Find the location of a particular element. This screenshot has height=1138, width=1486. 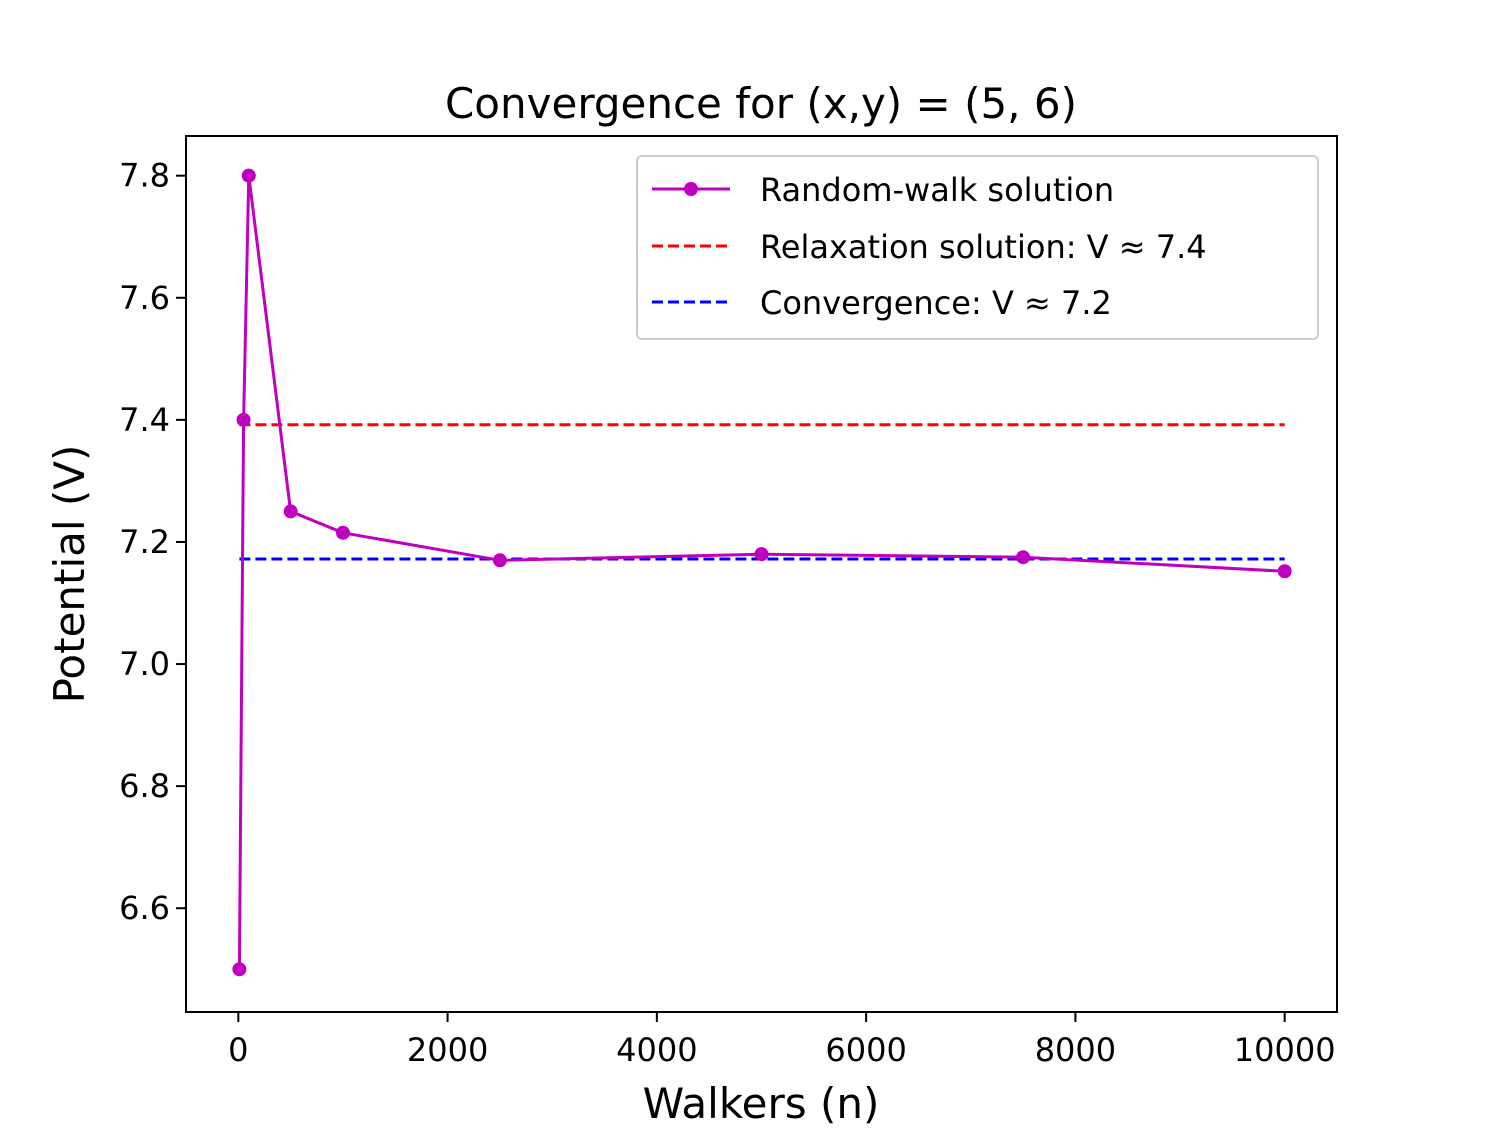

x-axis-ticks: 0 2000 4000 6000 8000 10000 is located at coordinates (782, 1040).